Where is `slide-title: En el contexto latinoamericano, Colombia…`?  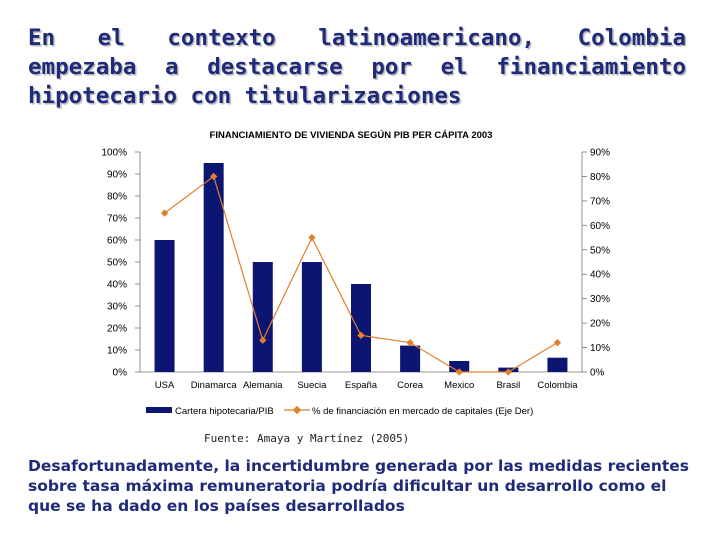 slide-title: En el contexto latinoamericano, Colombia… is located at coordinates (357, 67).